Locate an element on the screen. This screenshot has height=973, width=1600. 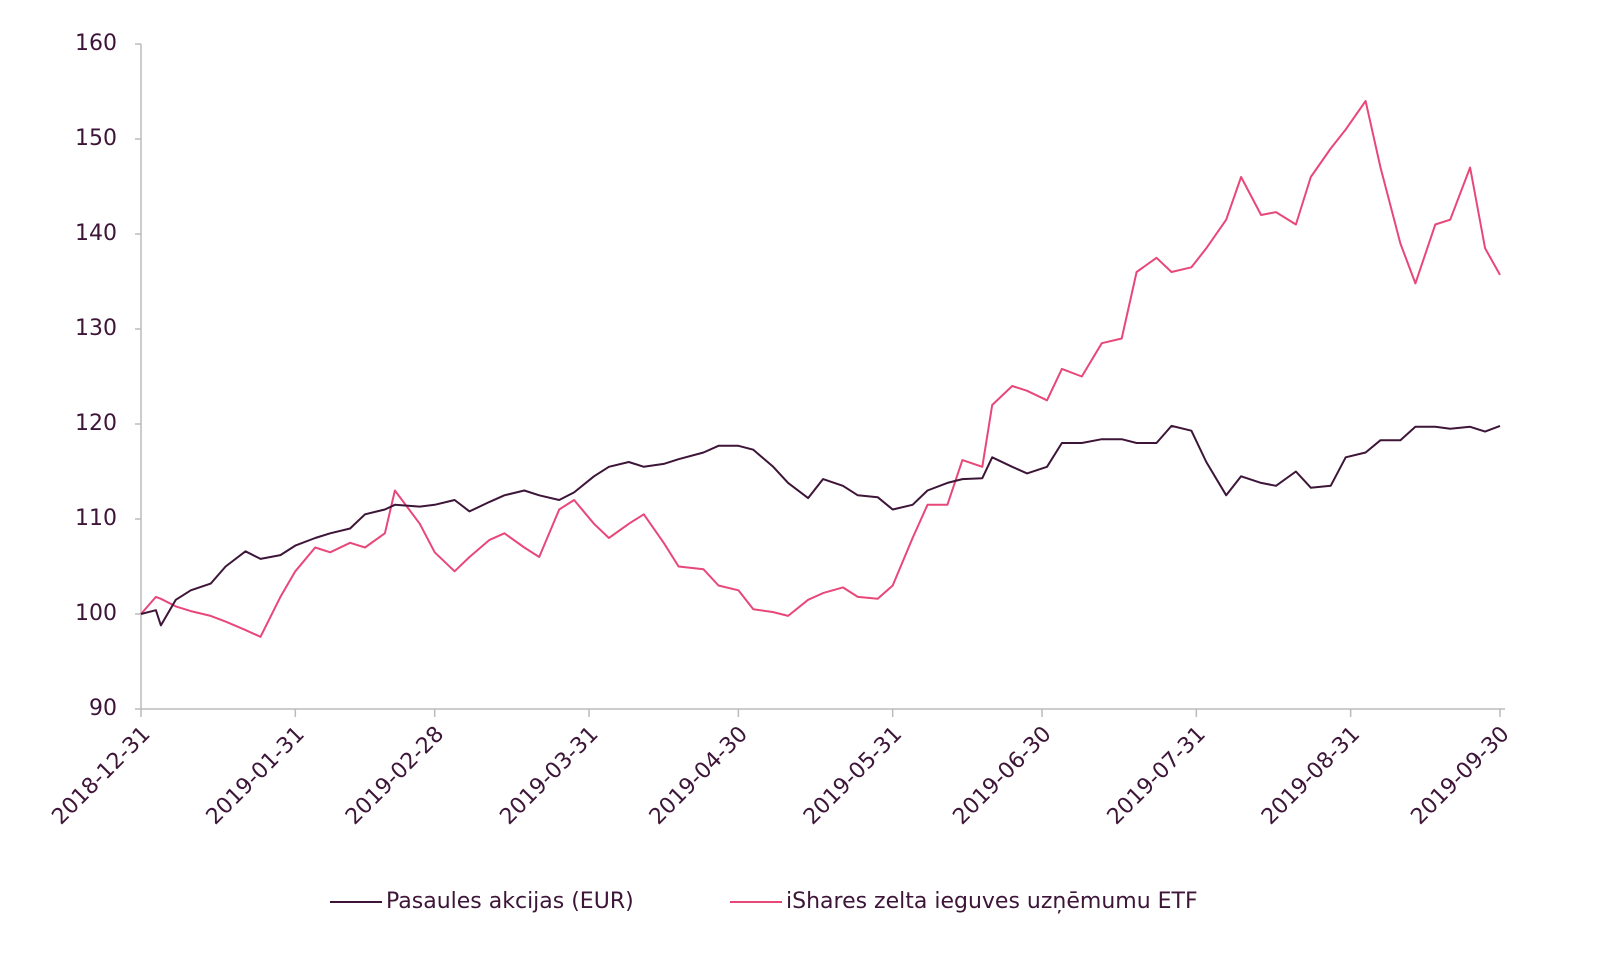
x-tick-label: 2019-04-30 is located at coordinates (699, 776).